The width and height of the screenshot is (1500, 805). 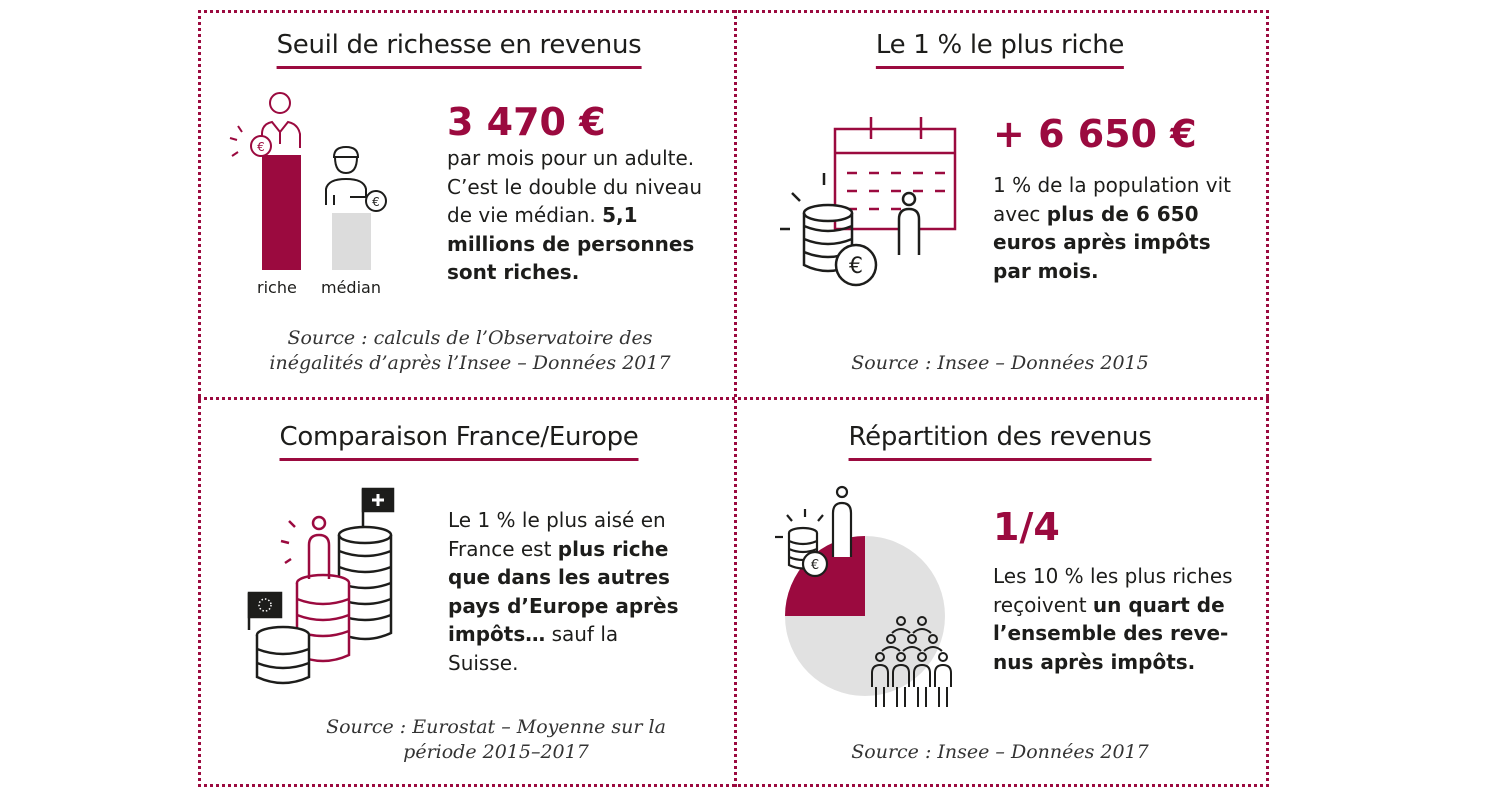 I want to click on source-line: Source : Insee – Données 2015, so click(x=1000, y=363).